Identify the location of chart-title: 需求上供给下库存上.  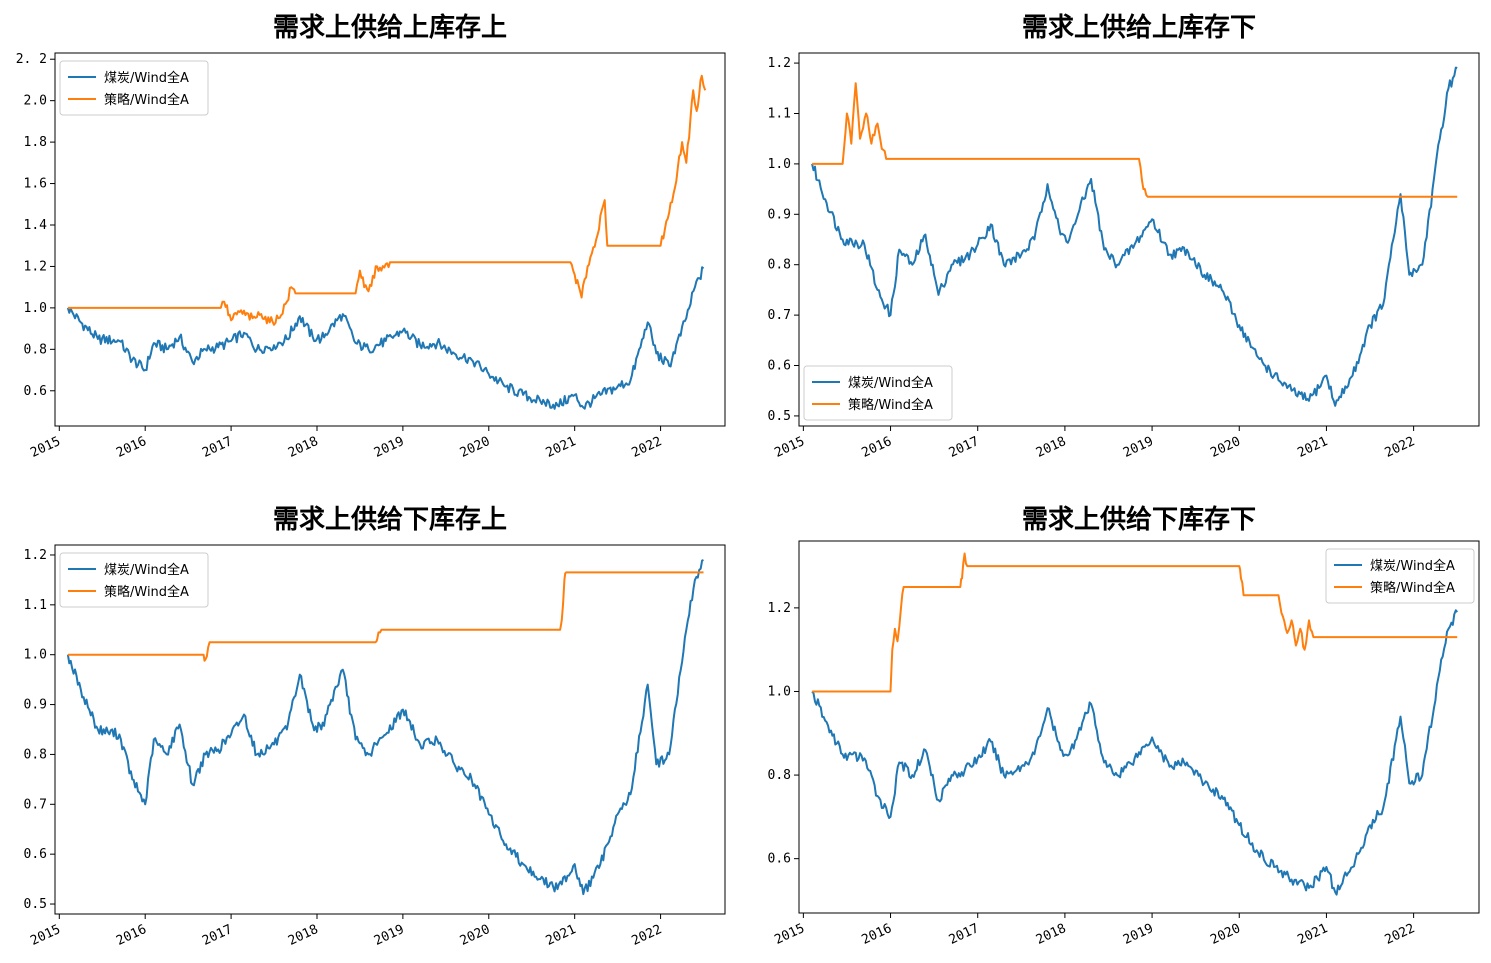
(390, 519).